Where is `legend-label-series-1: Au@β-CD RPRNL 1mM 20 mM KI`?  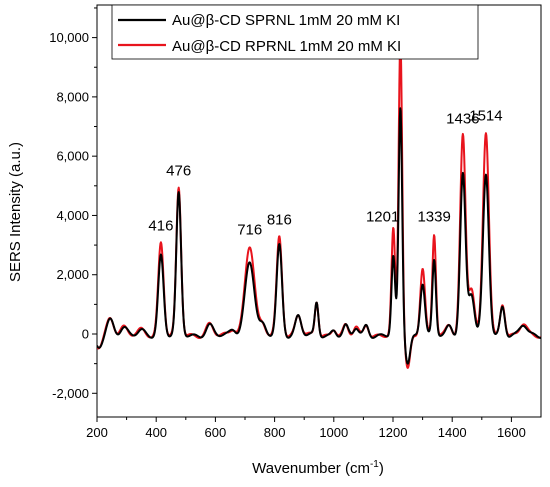
legend-label-series-1: Au@β-CD RPRNL 1mM 20 mM KI is located at coordinates (286, 46).